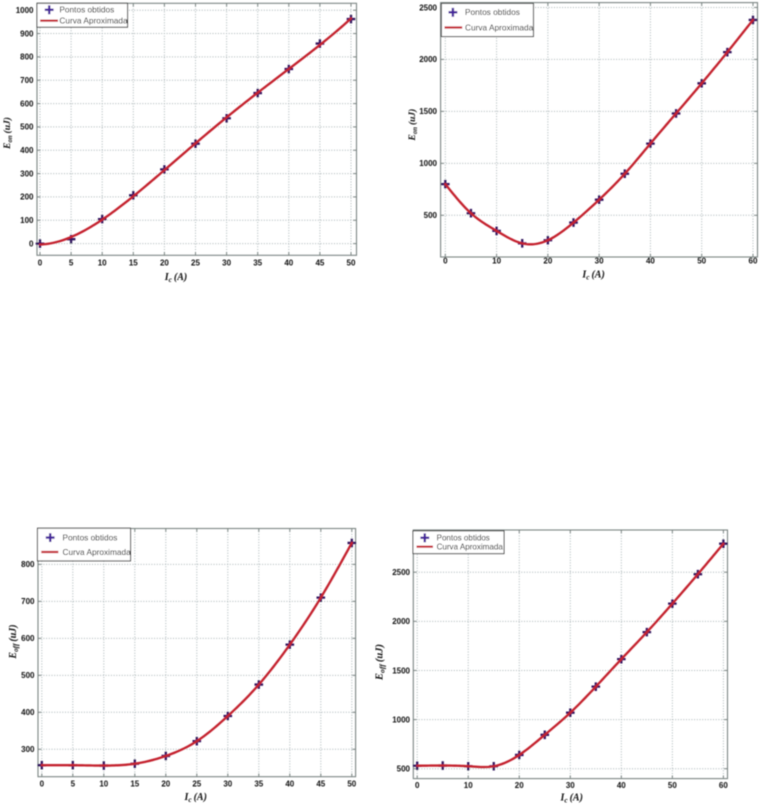 The width and height of the screenshot is (762, 806). What do you see at coordinates (27, 220) in the screenshot?
I see `svg-text: 100` at bounding box center [27, 220].